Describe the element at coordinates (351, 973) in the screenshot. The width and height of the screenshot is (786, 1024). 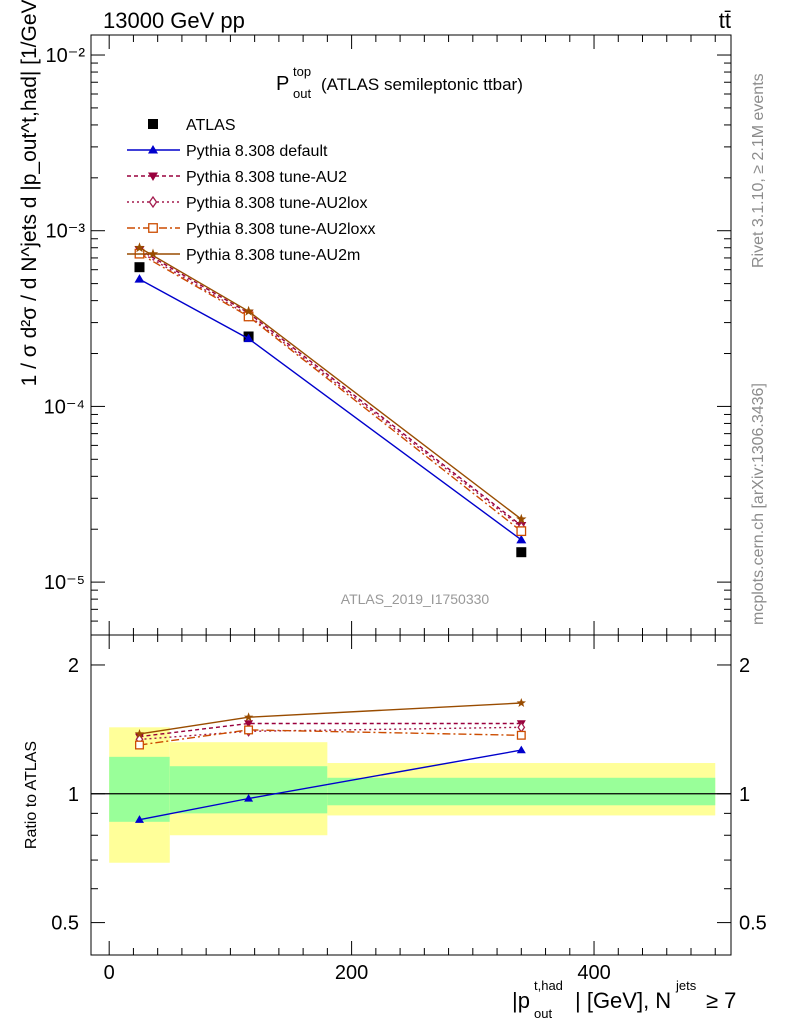
I see `x-tick-label: 200` at that location.